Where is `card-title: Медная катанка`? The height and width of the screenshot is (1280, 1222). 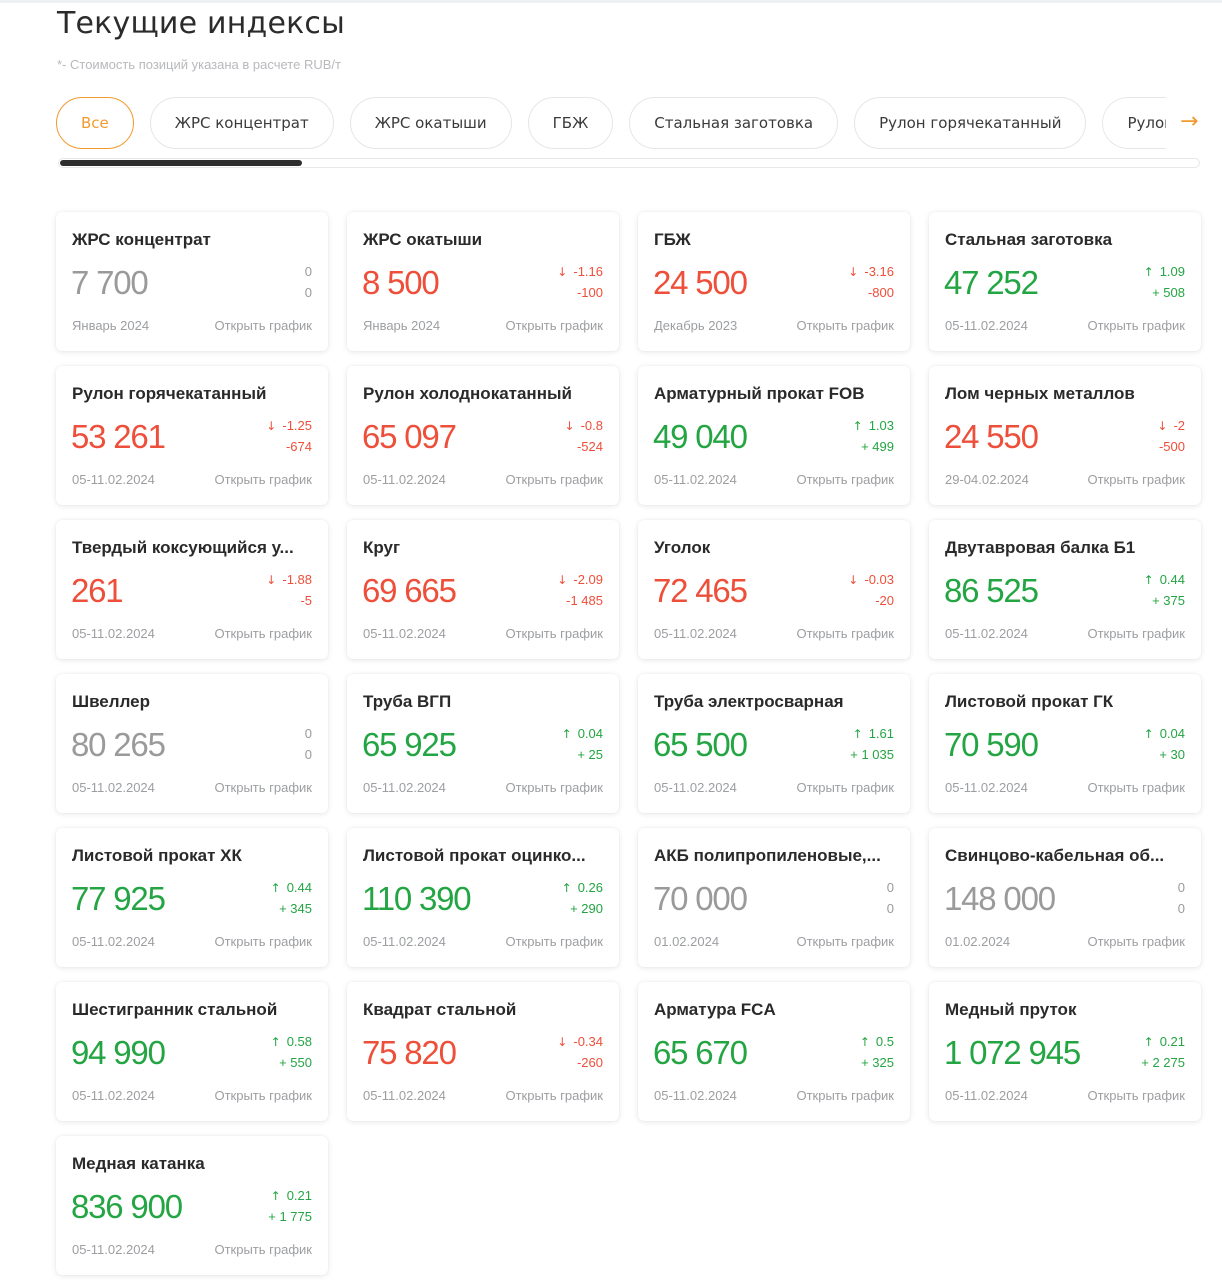 card-title: Медная катанка is located at coordinates (138, 1163).